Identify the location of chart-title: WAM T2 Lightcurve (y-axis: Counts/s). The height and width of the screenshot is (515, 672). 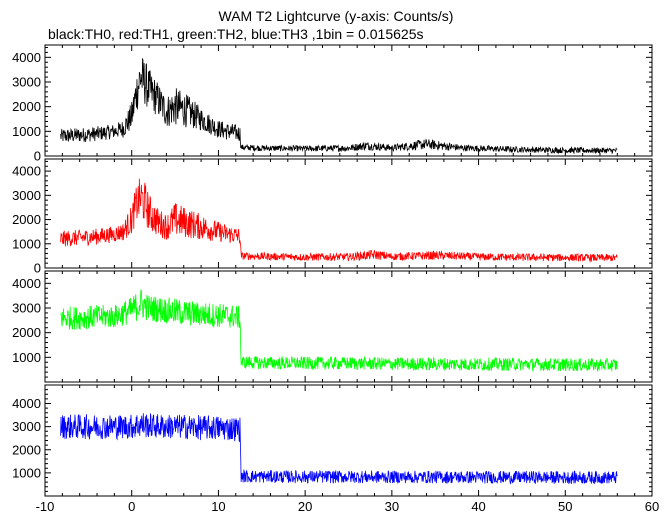
(336, 16).